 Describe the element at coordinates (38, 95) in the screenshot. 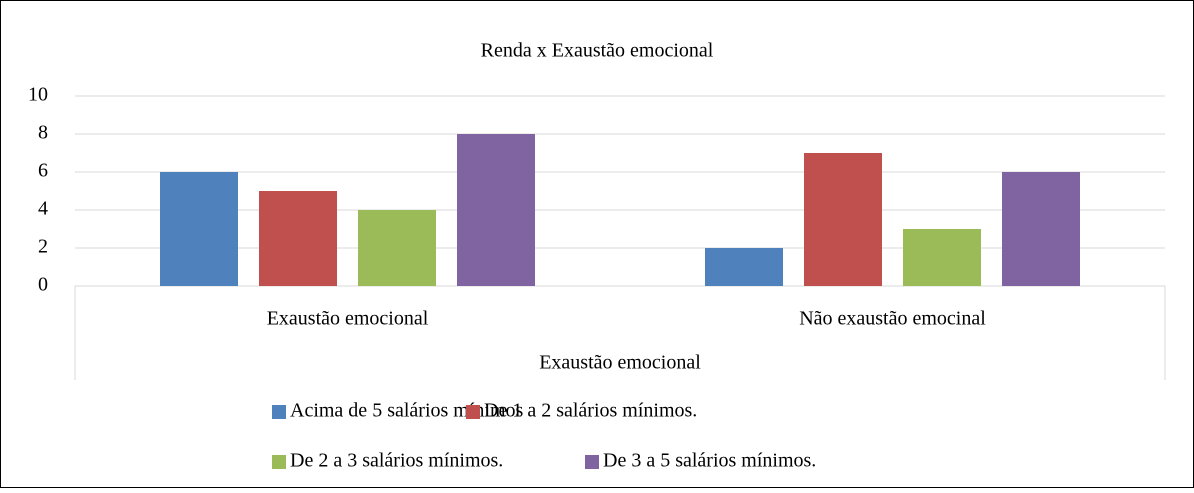

I see `y-tick-label: 10` at that location.